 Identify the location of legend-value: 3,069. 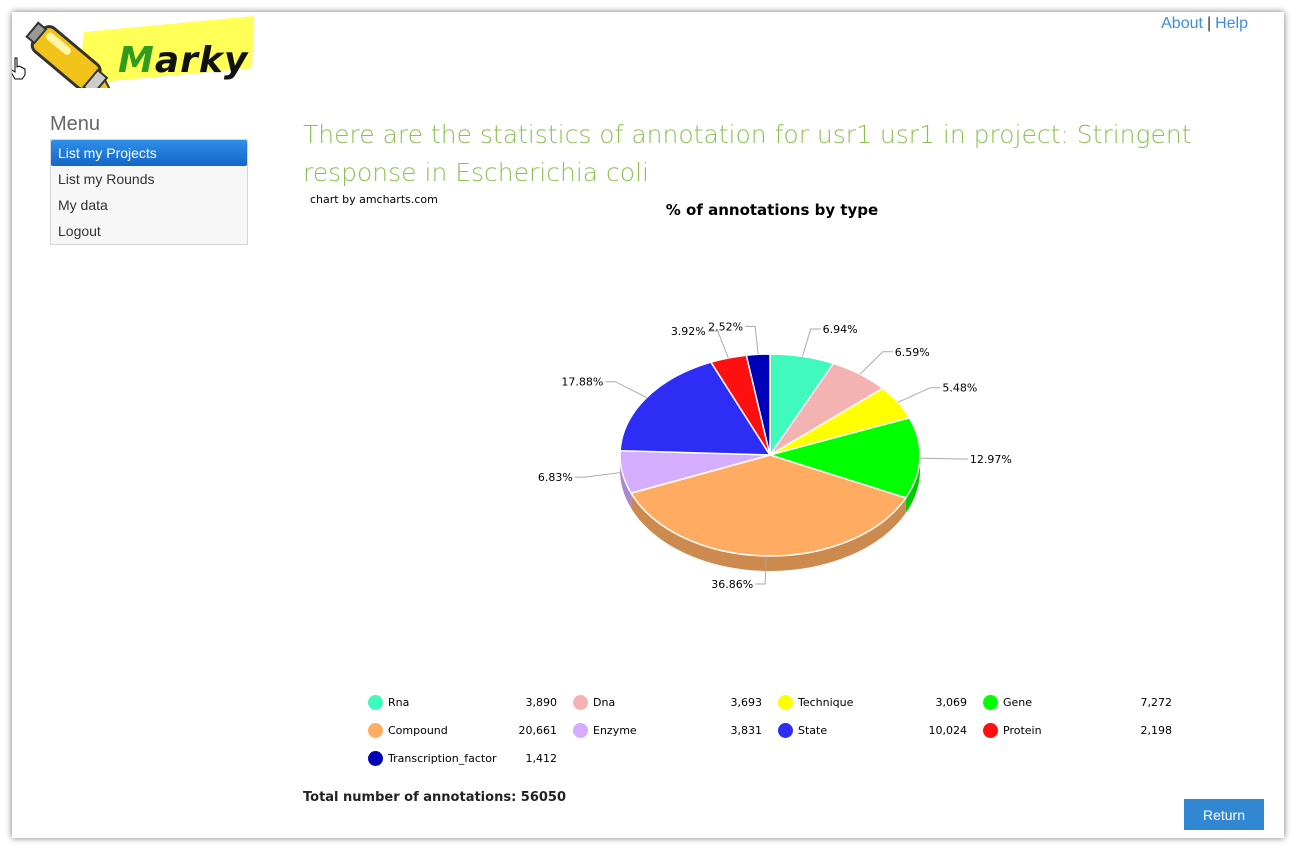
(951, 702).